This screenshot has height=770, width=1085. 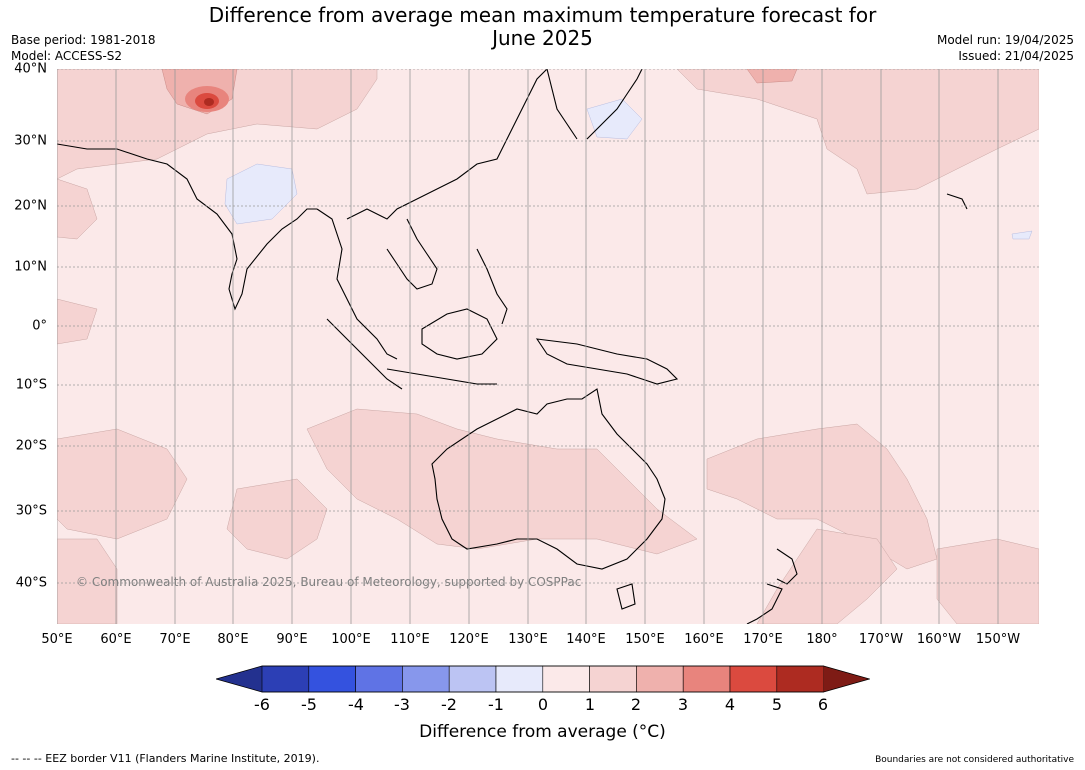 I want to click on lon-label: 60°E, so click(x=116, y=639).